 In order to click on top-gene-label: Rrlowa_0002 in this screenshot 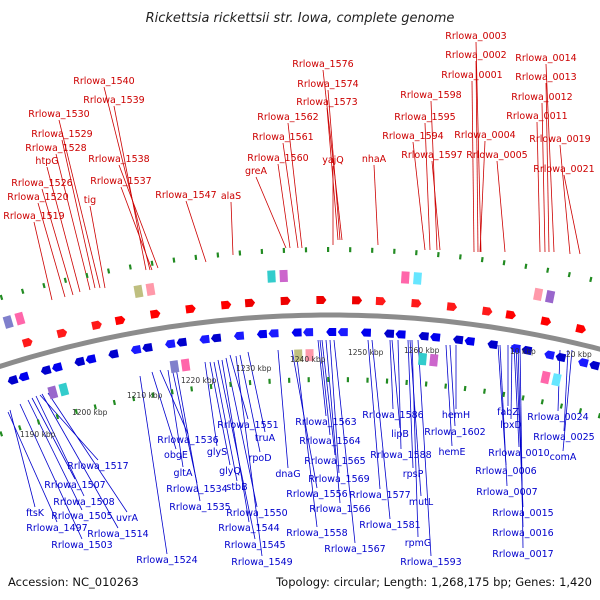, I will do `click(475, 55)`.